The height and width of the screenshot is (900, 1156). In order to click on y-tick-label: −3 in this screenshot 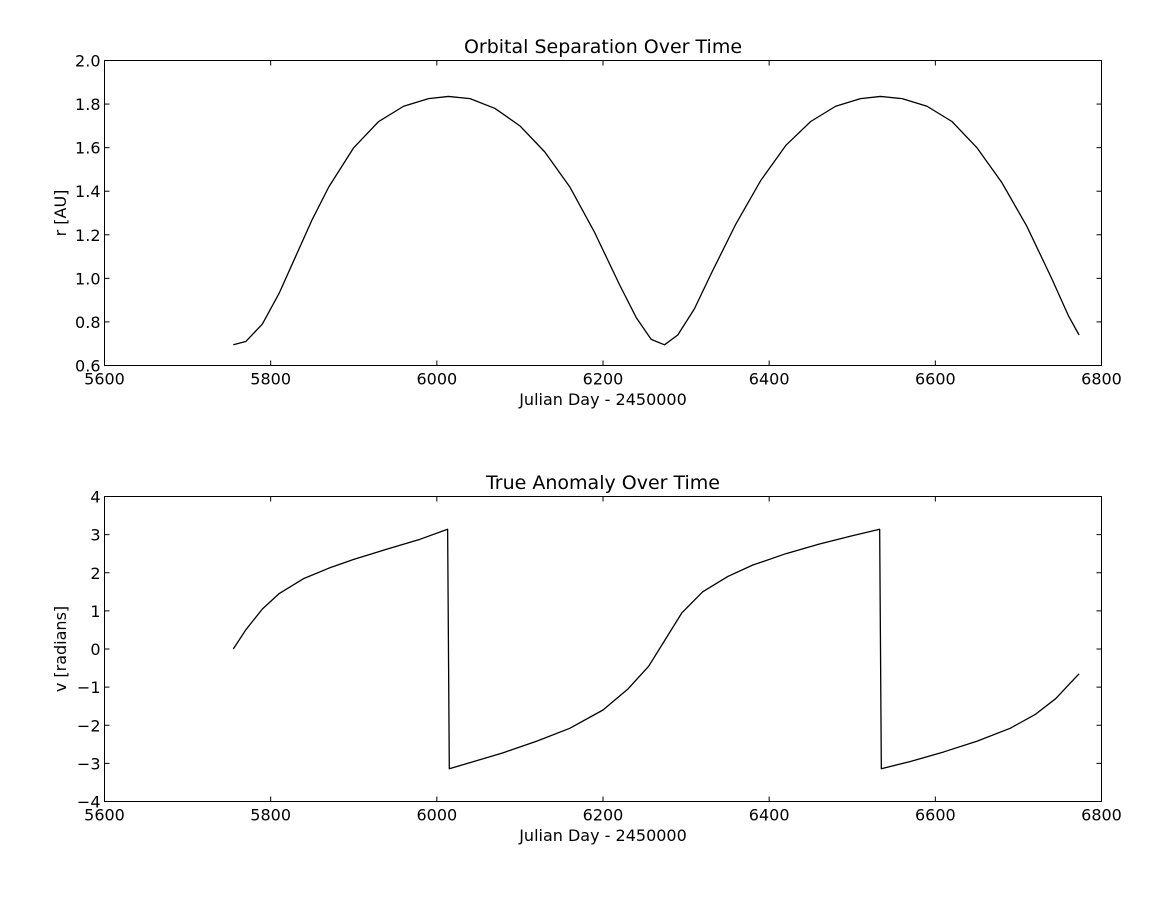, I will do `click(89, 763)`.